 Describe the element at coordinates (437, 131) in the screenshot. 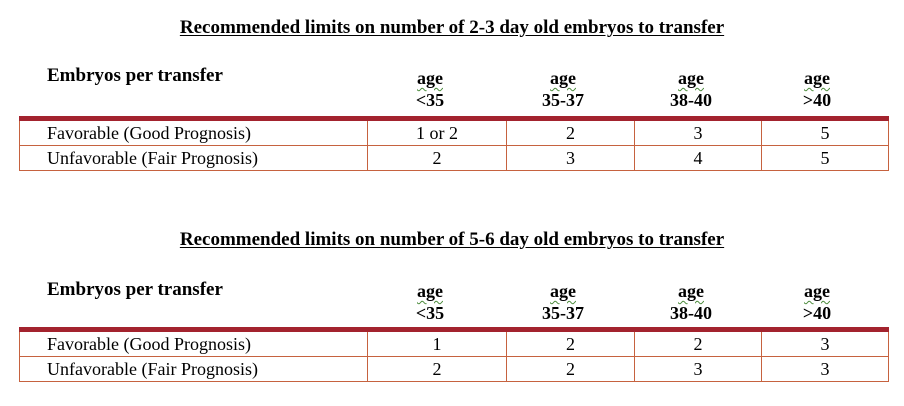

I see `table-cell: 1 or 2` at that location.